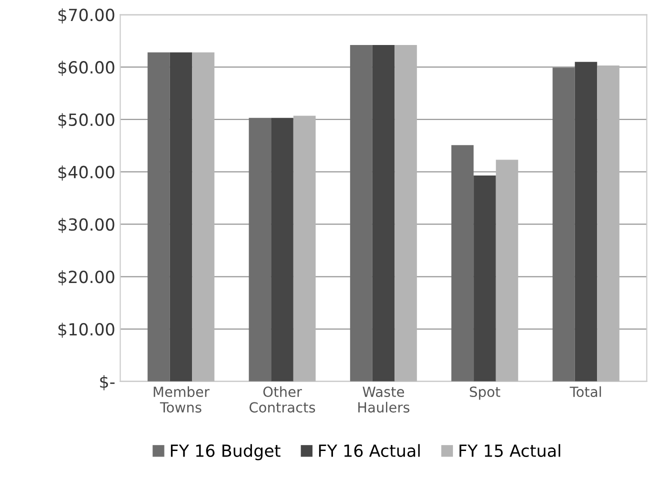  What do you see at coordinates (107, 382) in the screenshot?
I see `y-tick-label: $-` at bounding box center [107, 382].